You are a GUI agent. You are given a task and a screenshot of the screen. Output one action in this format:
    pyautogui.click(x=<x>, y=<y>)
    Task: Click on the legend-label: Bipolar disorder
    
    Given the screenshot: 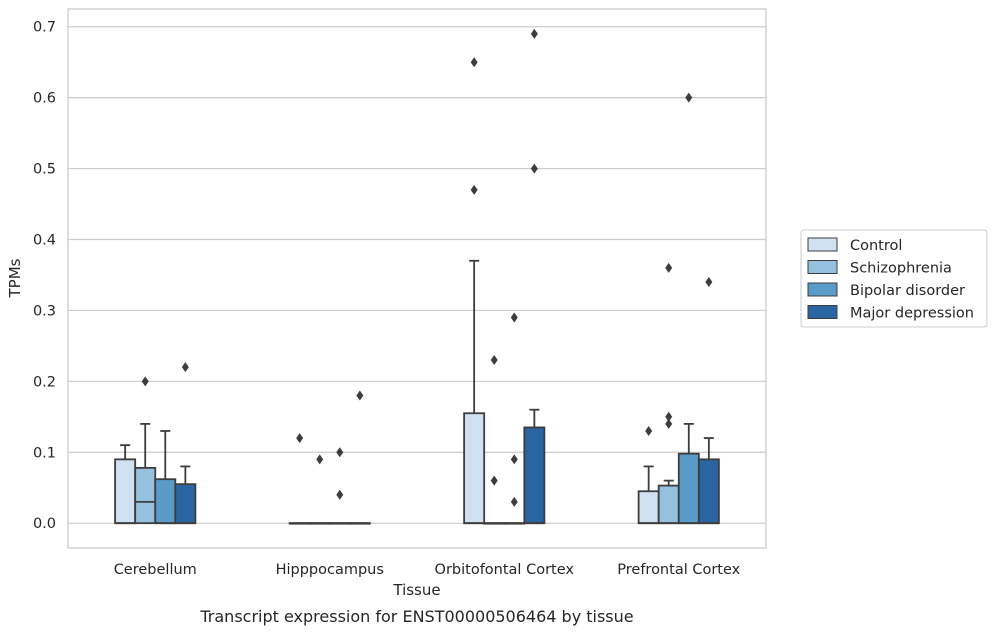 What is the action you would take?
    pyautogui.click(x=907, y=291)
    